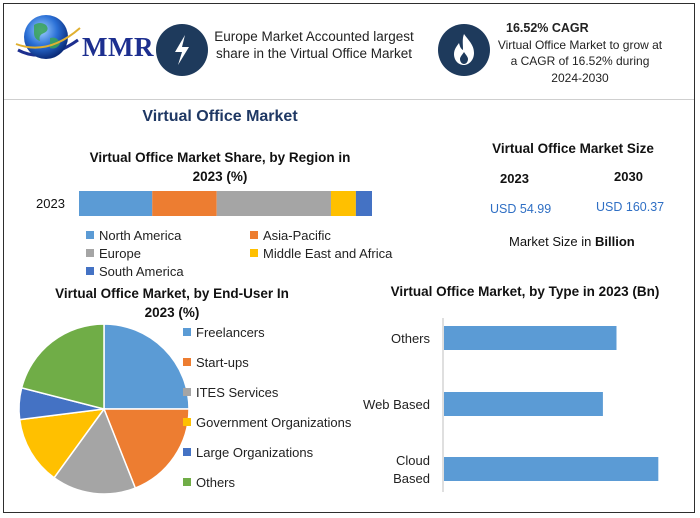 Image resolution: width=700 pixels, height=518 pixels. What do you see at coordinates (116, 203) in the screenshot?
I see `region-segment-north-america` at bounding box center [116, 203].